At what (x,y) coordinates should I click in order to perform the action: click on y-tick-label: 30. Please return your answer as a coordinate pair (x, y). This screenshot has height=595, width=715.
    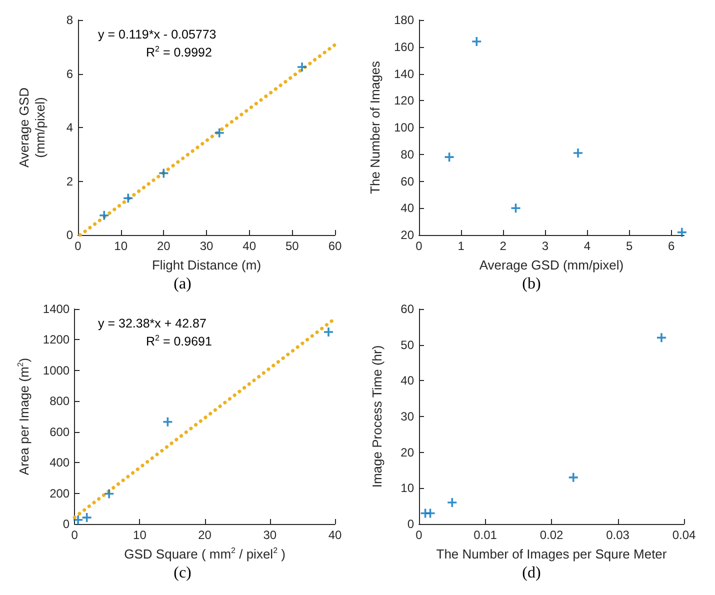
    Looking at the image, I should click on (407, 417).